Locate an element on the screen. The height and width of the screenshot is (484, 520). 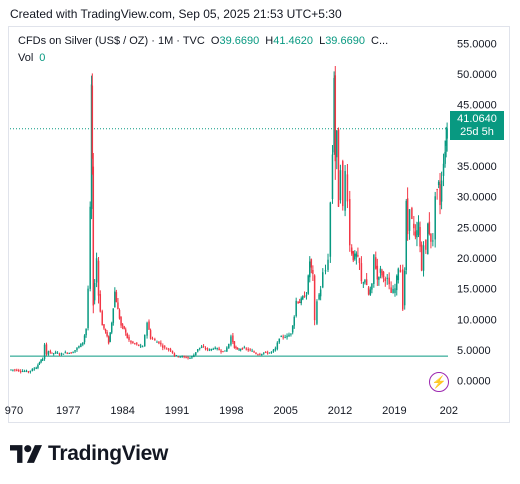
symbol-description: CFDs on Silver (US$ / OZ) · 1M · TVC is located at coordinates (111, 41).